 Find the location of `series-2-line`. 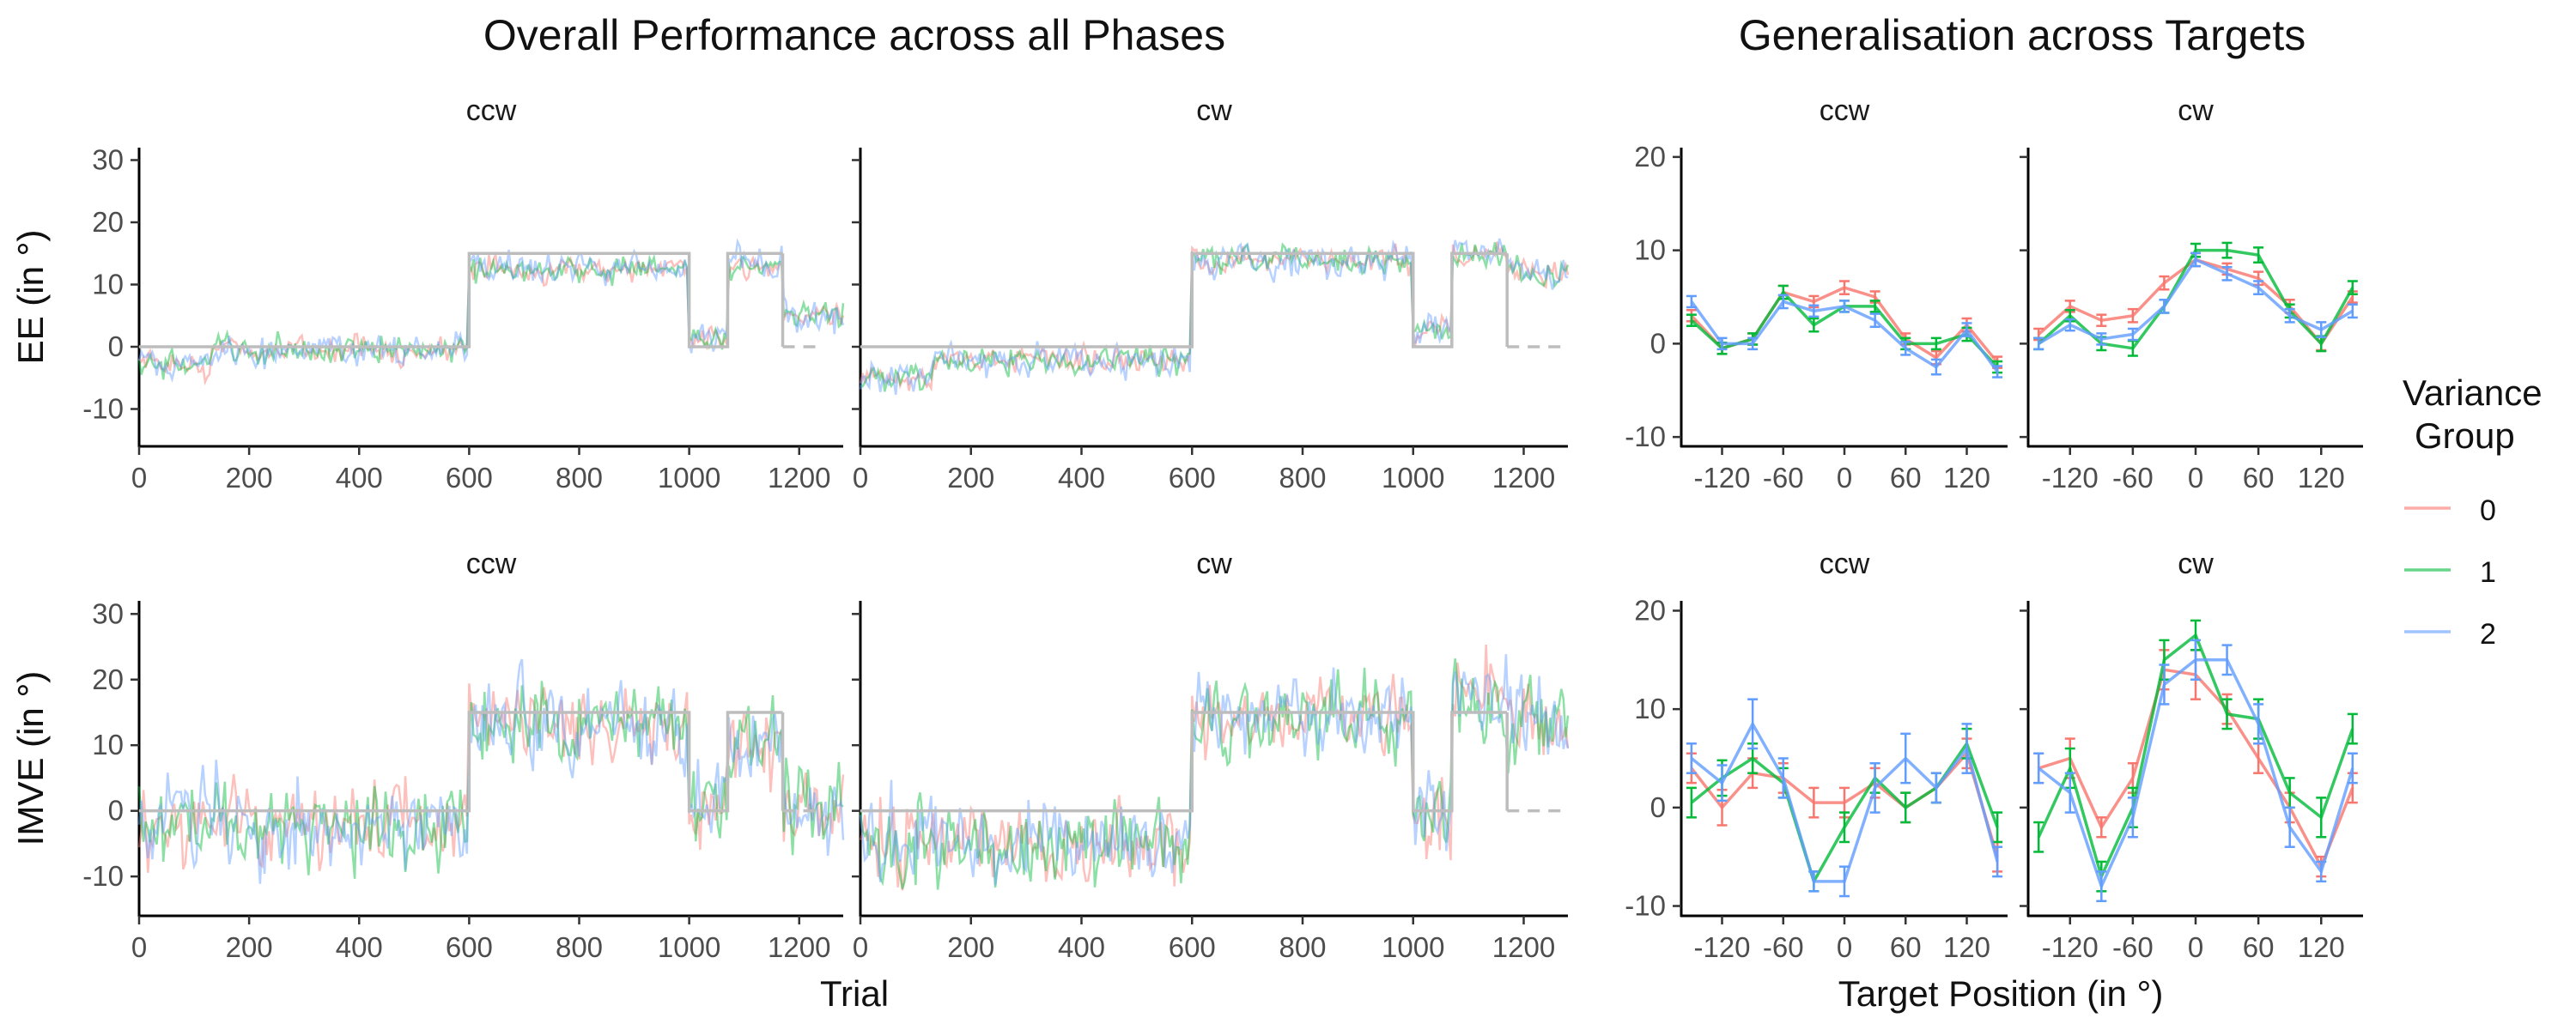

series-2-line is located at coordinates (2196, 301).